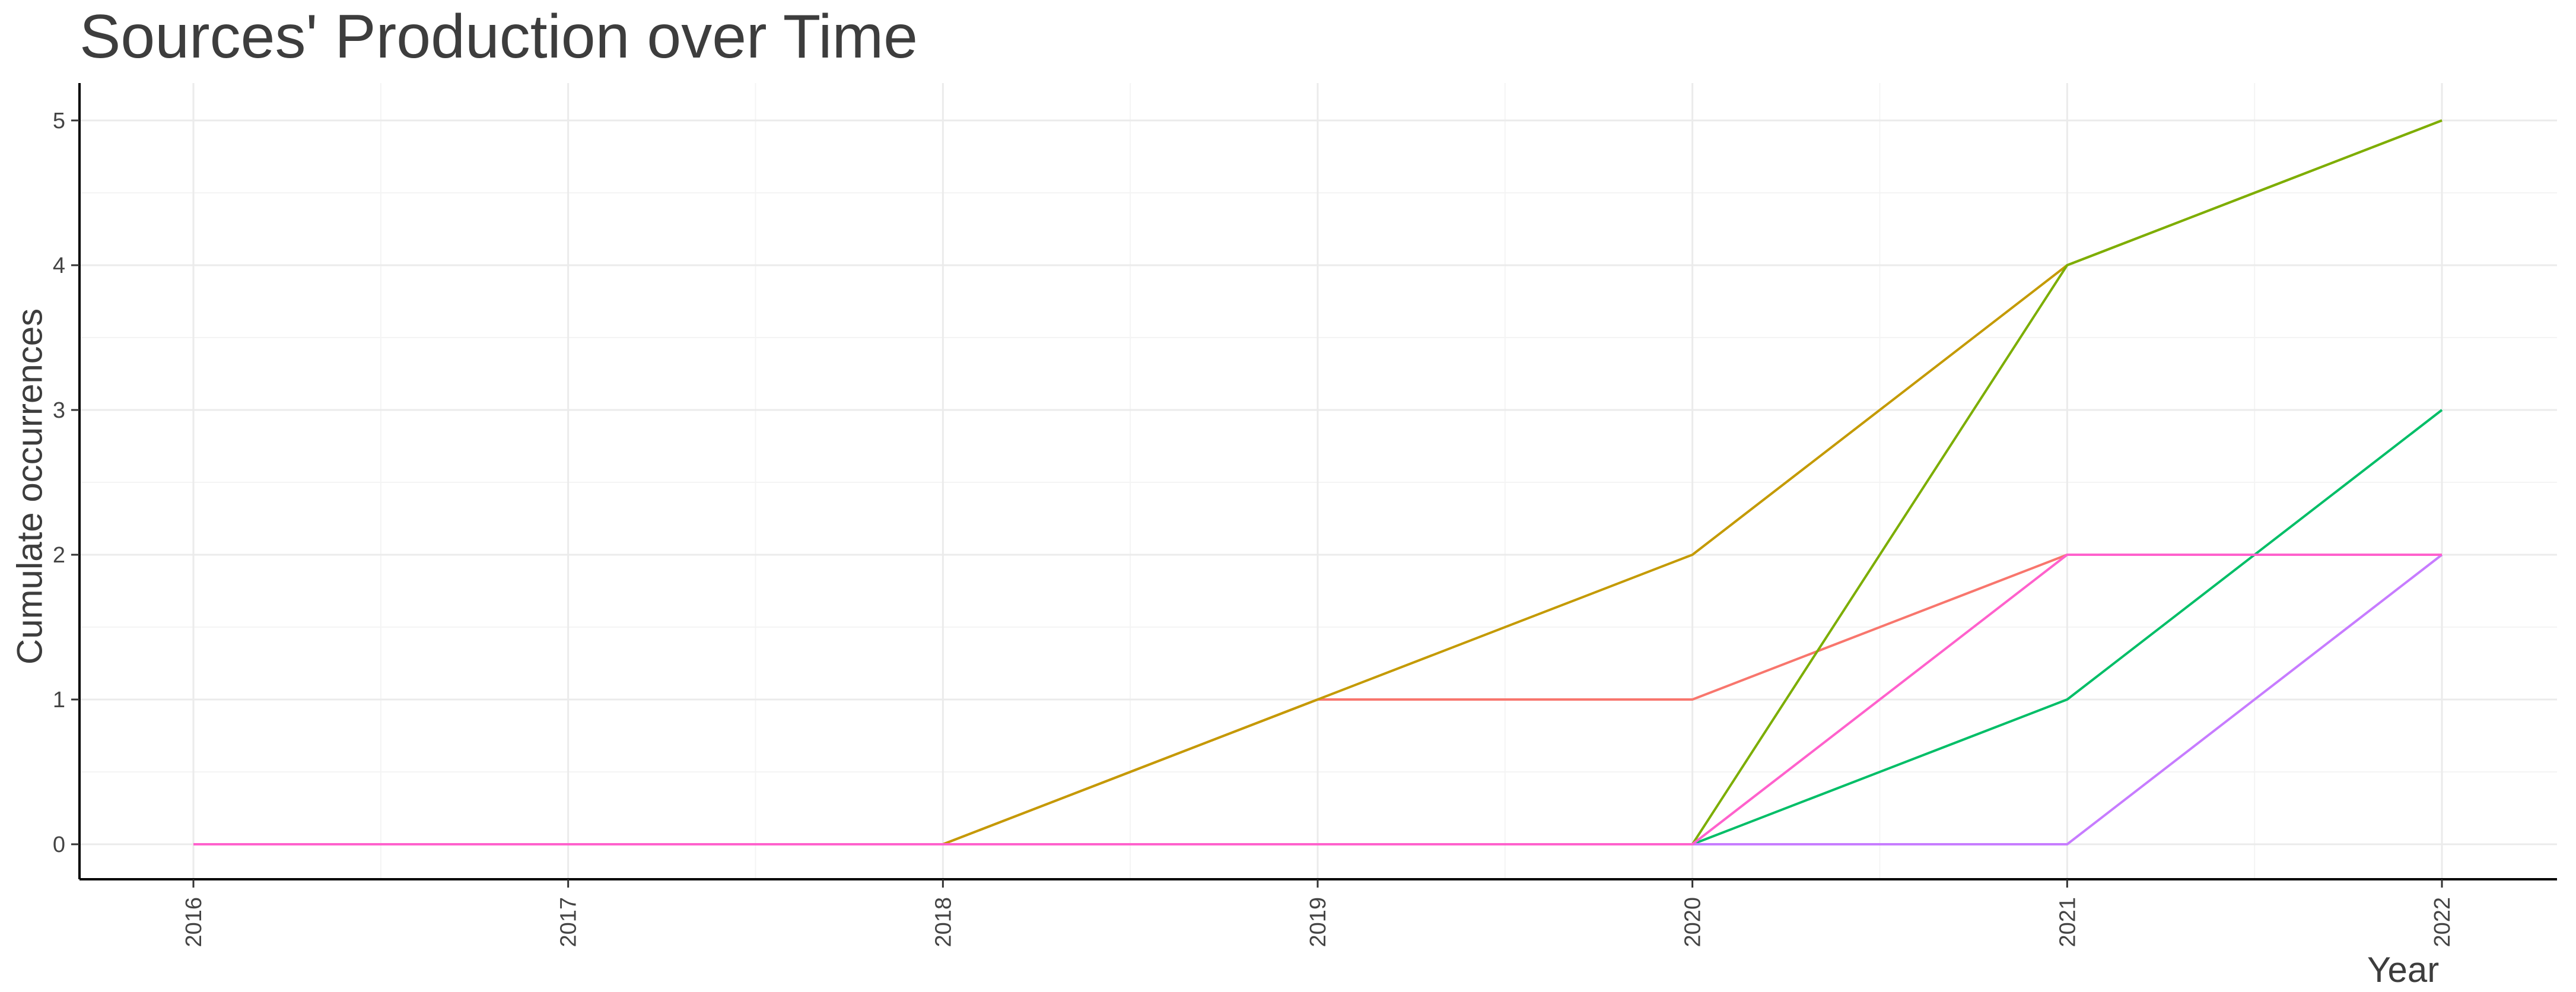 The height and width of the screenshot is (992, 2576). I want to click on y-tick-label: 3, so click(59, 410).